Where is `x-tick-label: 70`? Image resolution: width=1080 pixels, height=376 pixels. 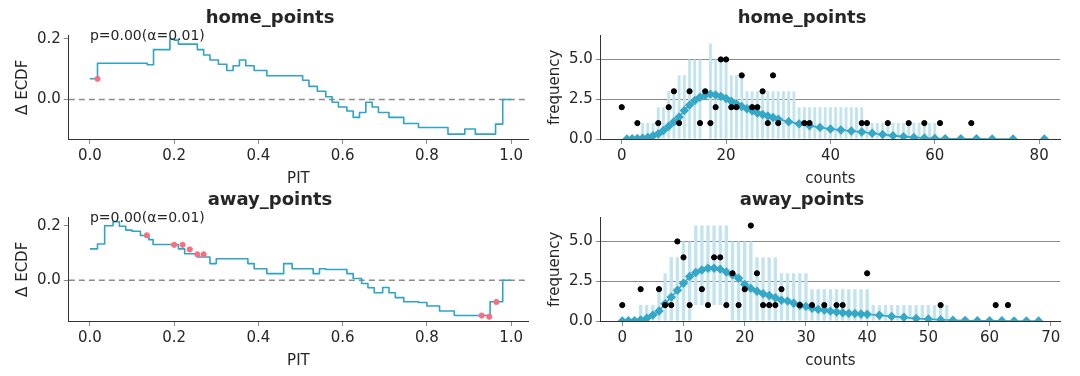 x-tick-label: 70 is located at coordinates (1051, 336).